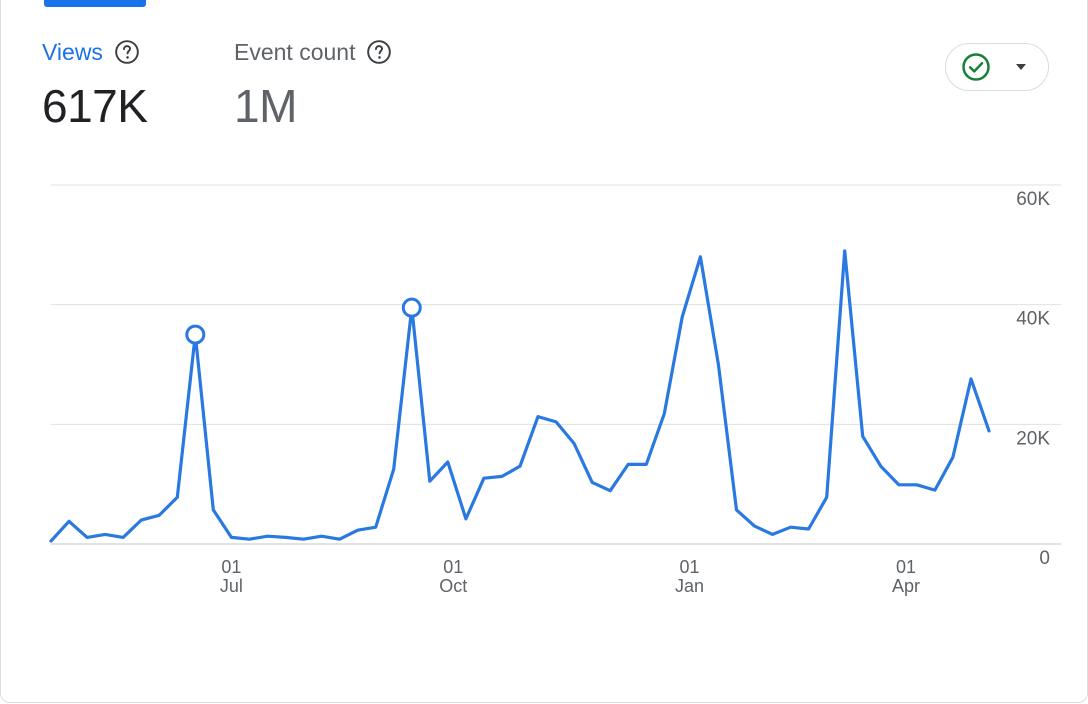  Describe the element at coordinates (1033, 199) in the screenshot. I see `y-tick-label: 60K` at that location.